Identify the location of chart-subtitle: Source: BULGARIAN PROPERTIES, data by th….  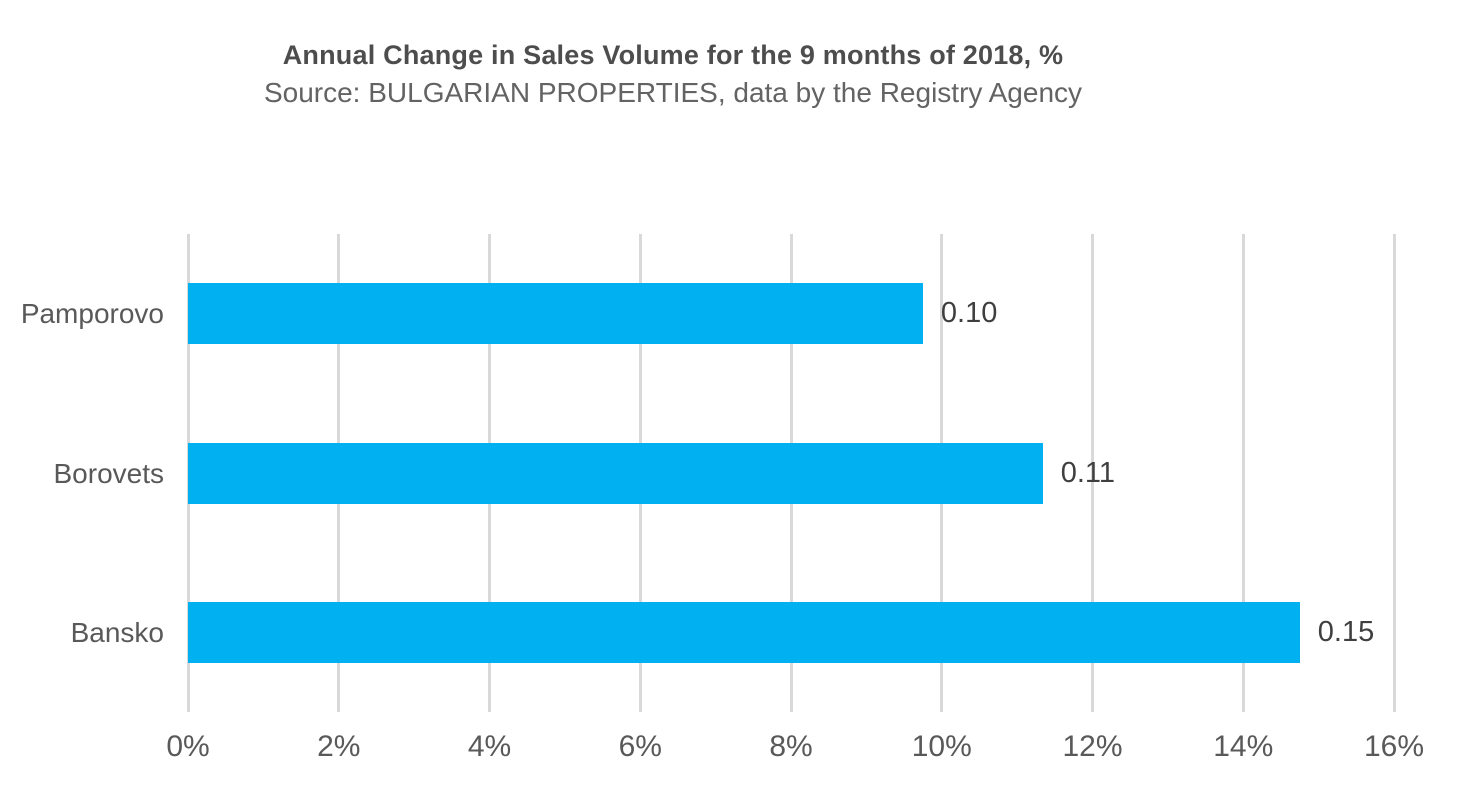
(673, 93).